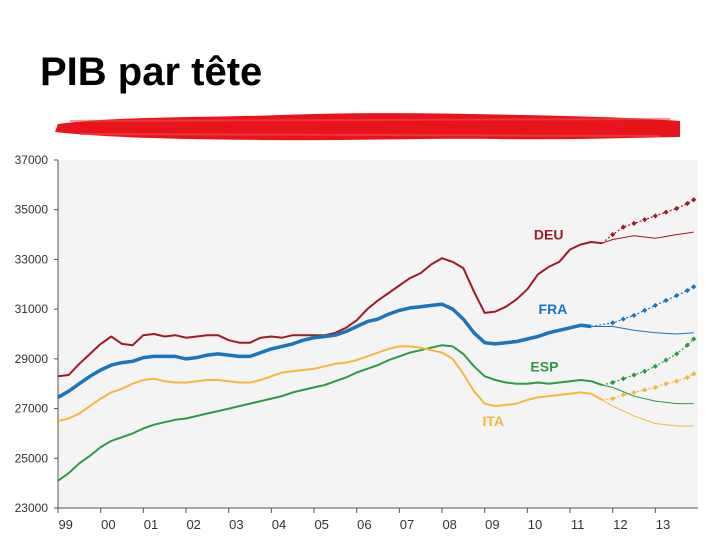 The image size is (720, 540). I want to click on deu-series-label: DEU, so click(549, 235).